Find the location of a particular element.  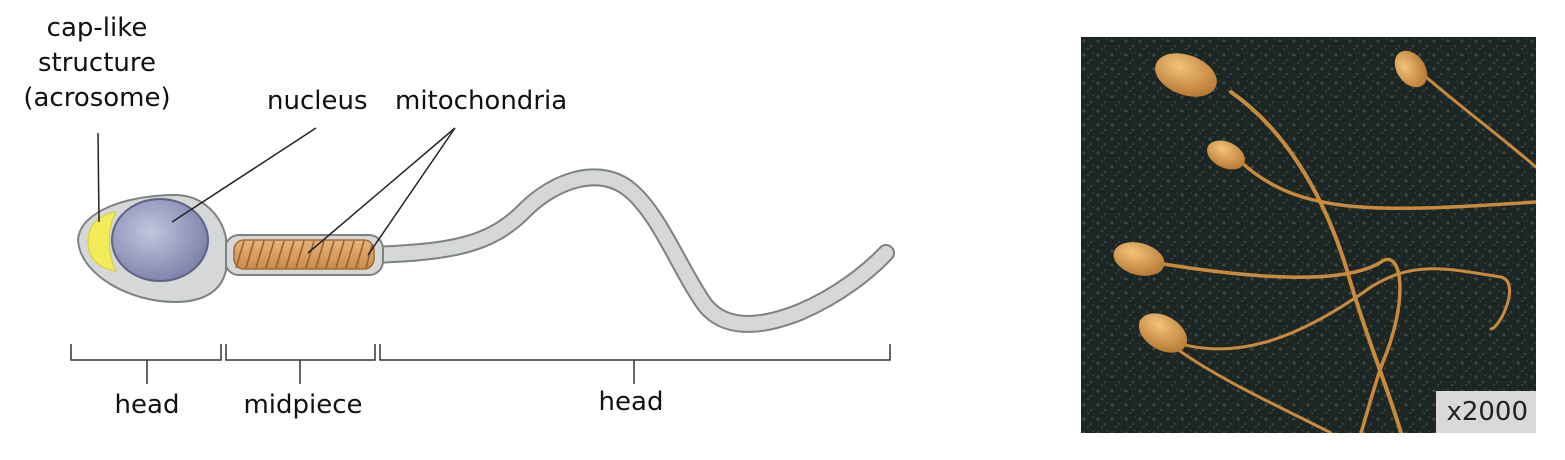

bracket-head is located at coordinates (146, 364).